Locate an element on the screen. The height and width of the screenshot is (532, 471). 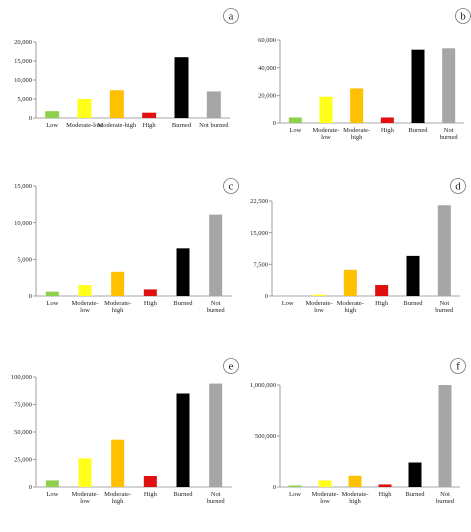
panel-badge-letter: d is located at coordinates (458, 187).